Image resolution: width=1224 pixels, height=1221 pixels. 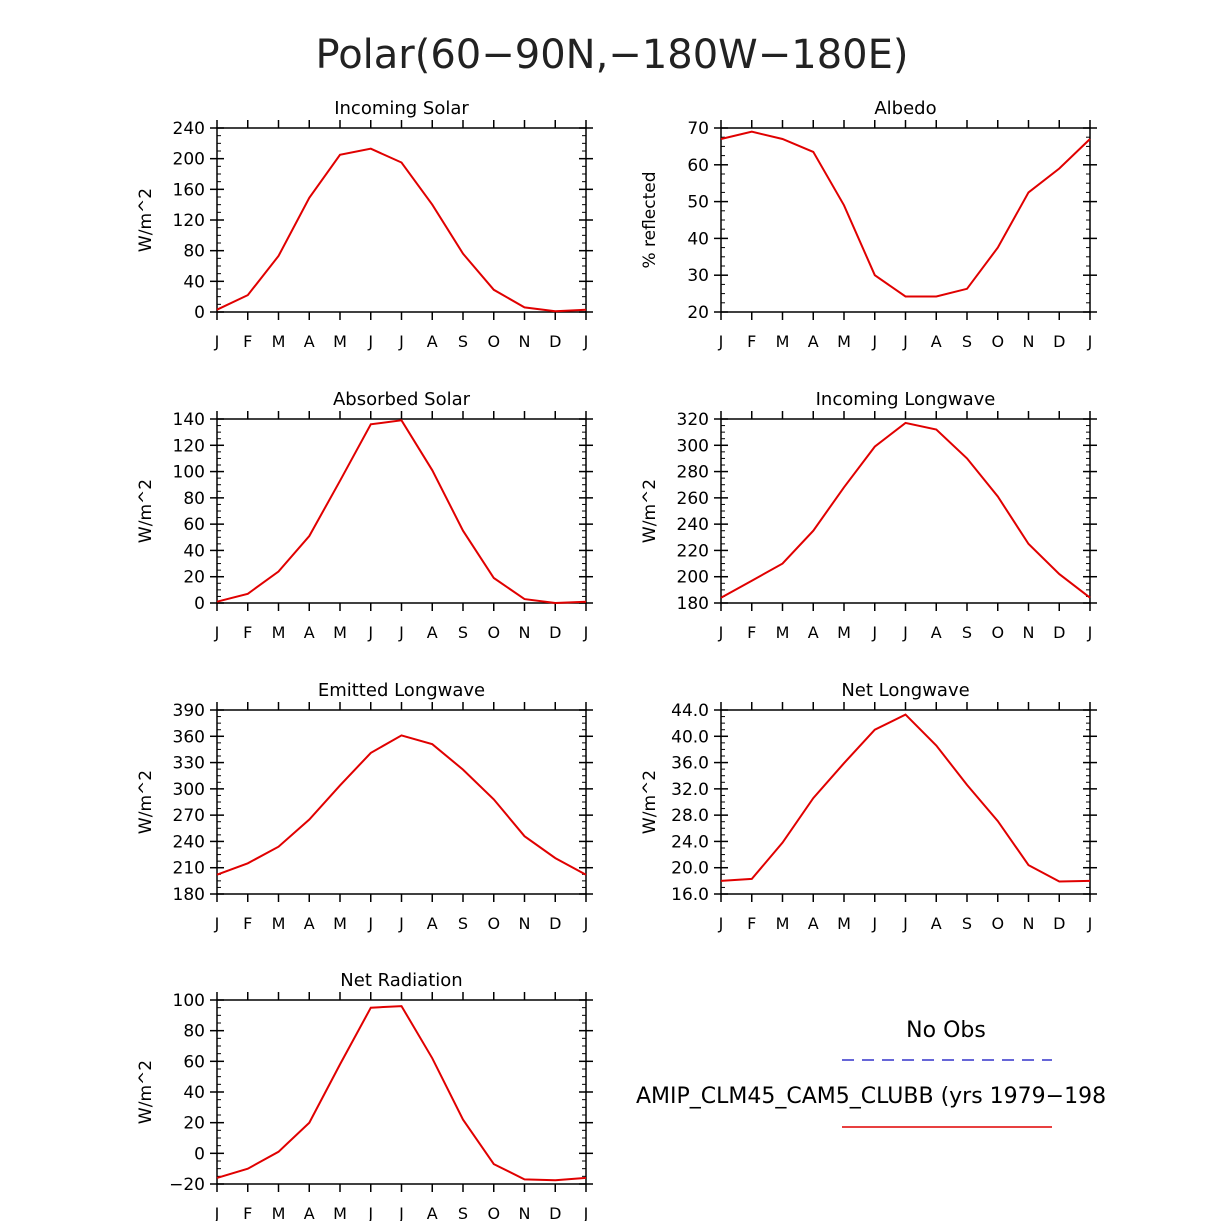 What do you see at coordinates (813, 341) in the screenshot?
I see `albedo-month-label: A` at bounding box center [813, 341].